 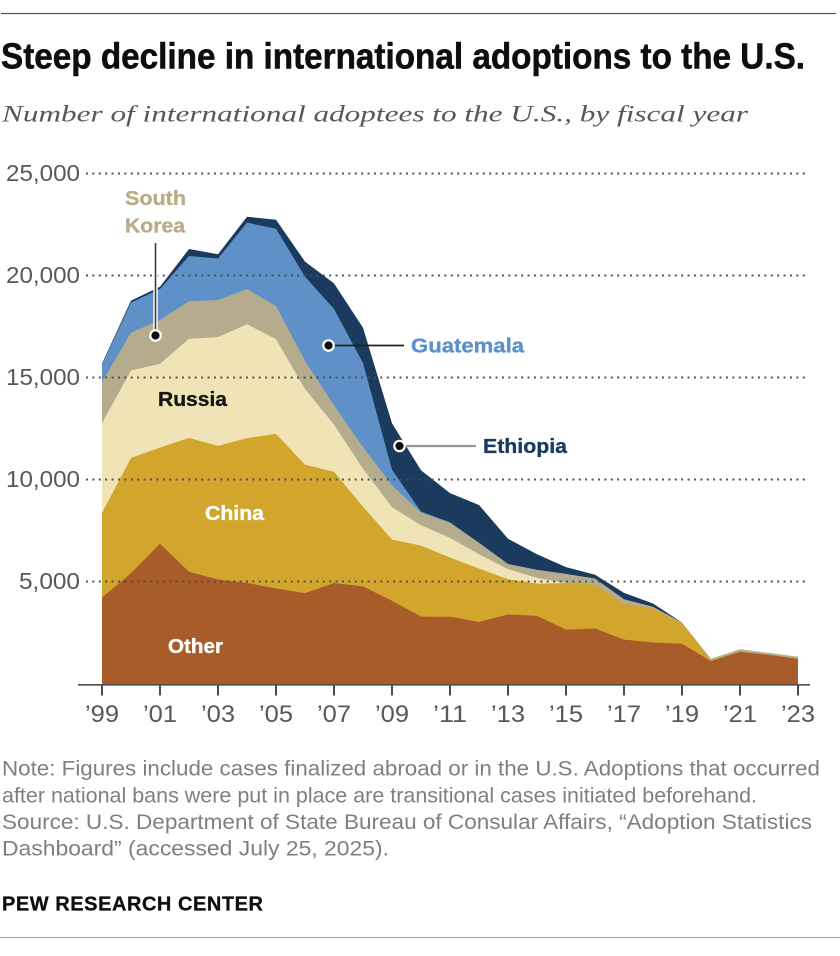 What do you see at coordinates (235, 514) in the screenshot?
I see `svg-text: China` at bounding box center [235, 514].